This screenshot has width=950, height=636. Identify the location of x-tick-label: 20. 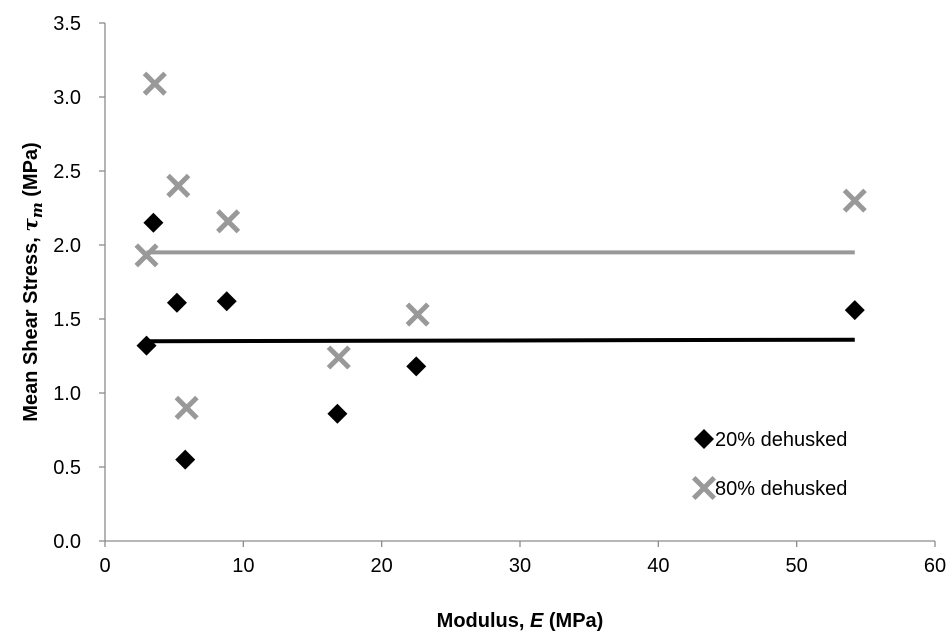
(382, 566).